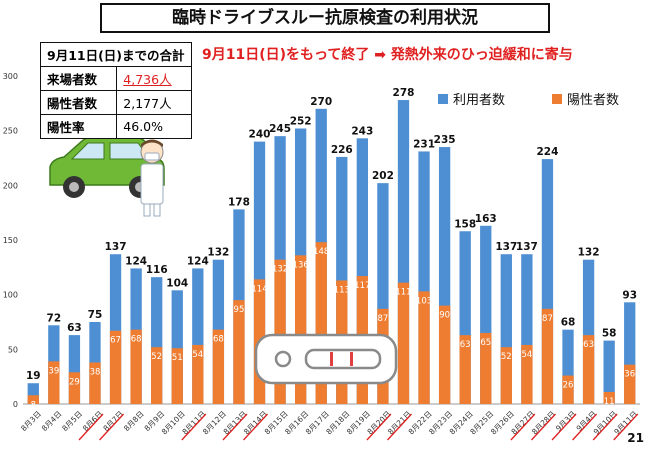 This screenshot has height=449, width=650. What do you see at coordinates (280, 270) in the screenshot?
I see `data-label-positives: 132` at bounding box center [280, 270].